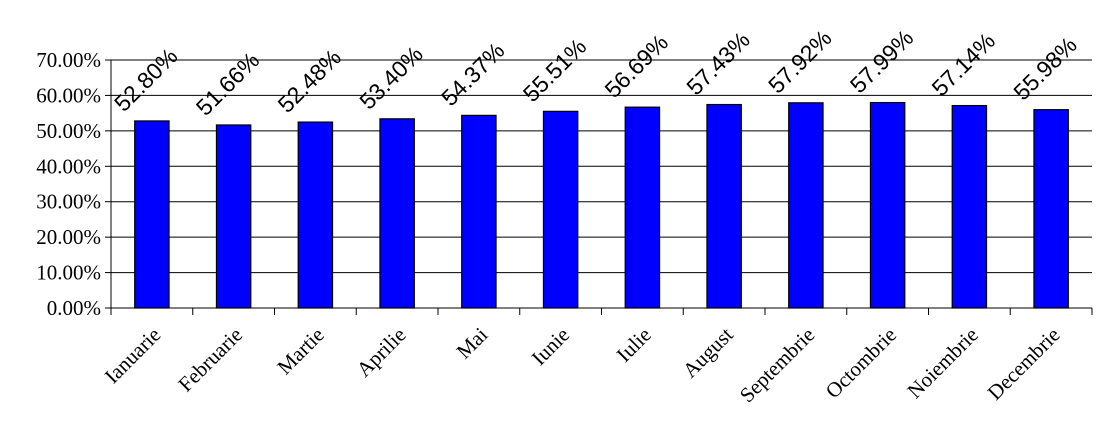 The image size is (1100, 438). I want to click on x-axis-category-label: Decembrie, so click(1024, 364).